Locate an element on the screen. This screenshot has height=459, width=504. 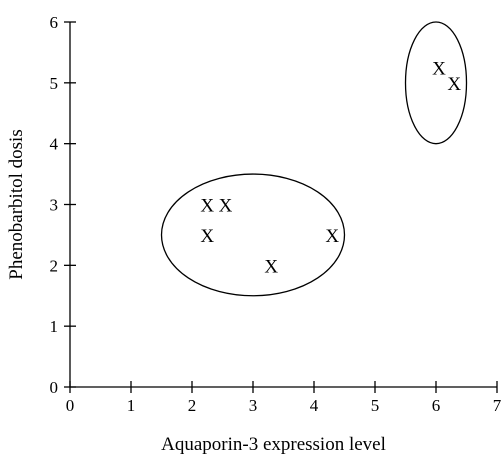
x-tick-label: 4 is located at coordinates (314, 405).